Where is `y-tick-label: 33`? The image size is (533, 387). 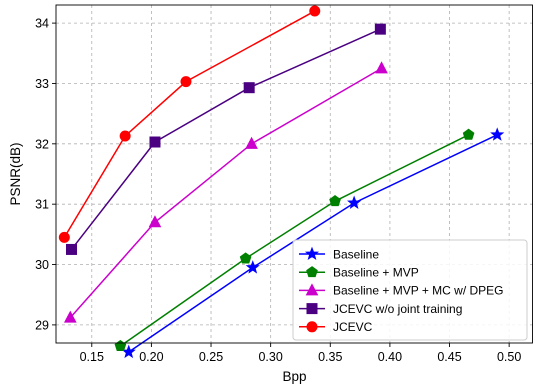
y-tick-label: 33 is located at coordinates (42, 84).